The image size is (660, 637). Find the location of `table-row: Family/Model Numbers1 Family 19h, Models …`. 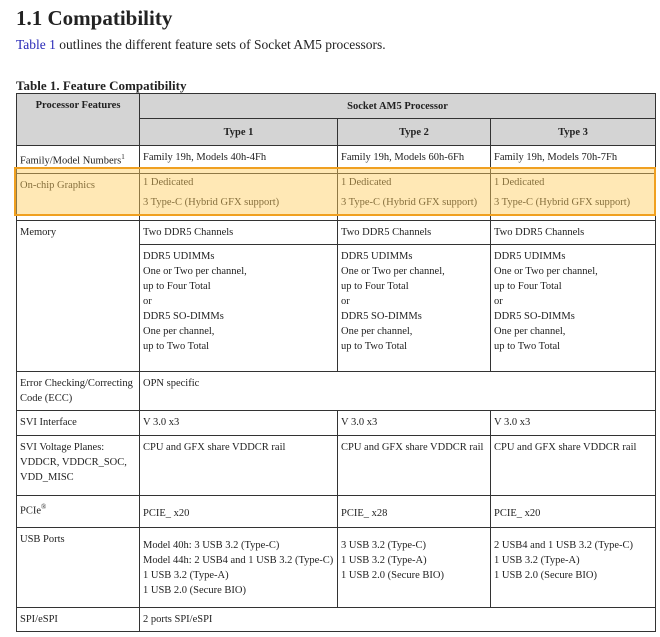

table-row: Family/Model Numbers1 Family 19h, Models … is located at coordinates (336, 159).